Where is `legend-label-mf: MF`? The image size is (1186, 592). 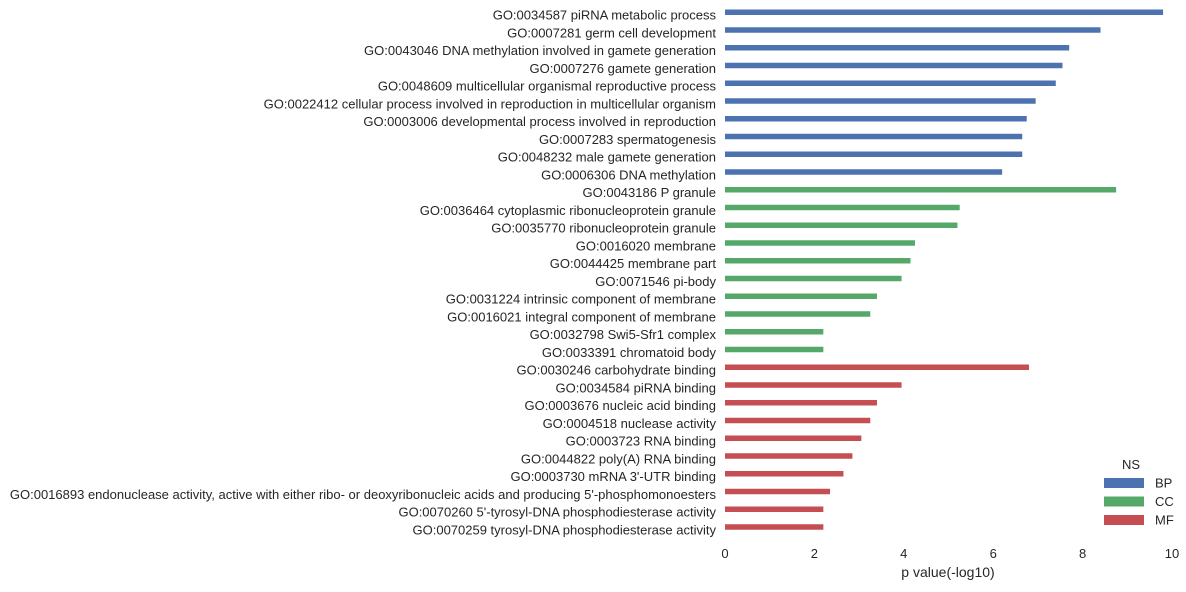
legend-label-mf: MF is located at coordinates (1164, 520).